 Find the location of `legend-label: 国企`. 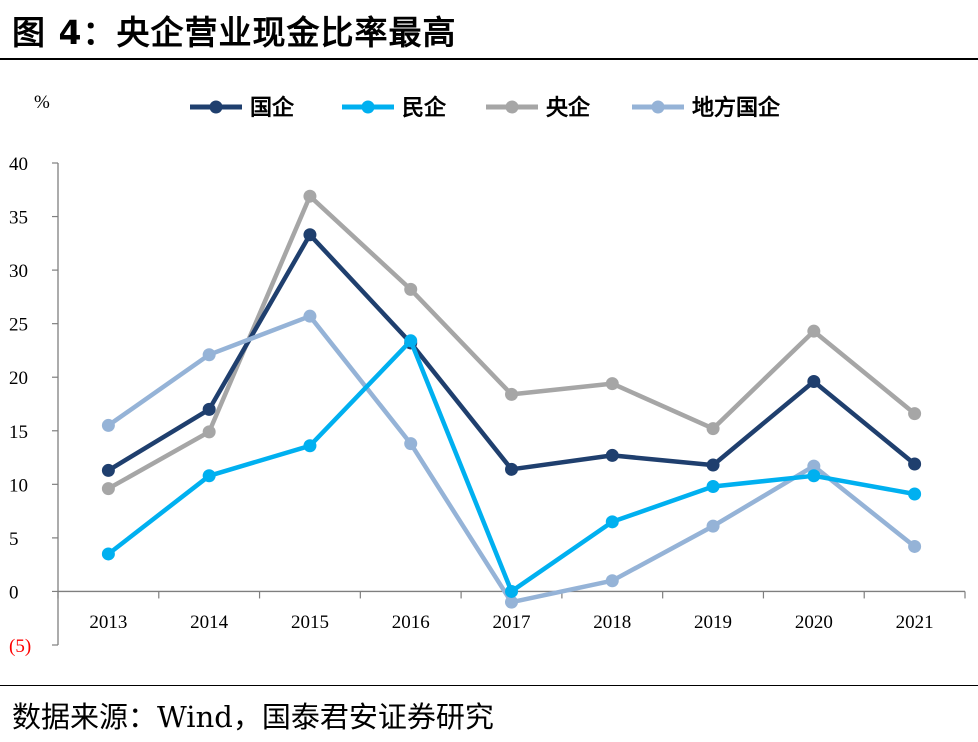

legend-label: 国企 is located at coordinates (272, 108).